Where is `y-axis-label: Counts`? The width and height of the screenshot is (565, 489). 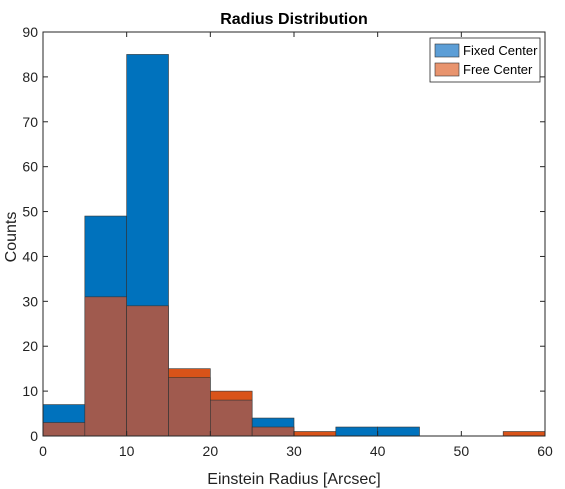 y-axis-label: Counts is located at coordinates (11, 237).